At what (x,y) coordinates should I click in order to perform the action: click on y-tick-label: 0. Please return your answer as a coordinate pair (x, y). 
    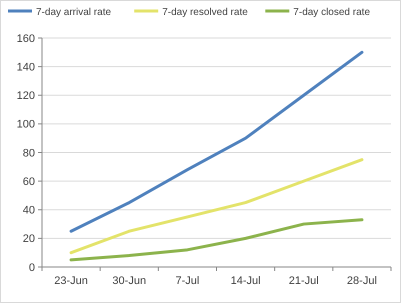
    Looking at the image, I should click on (31, 268).